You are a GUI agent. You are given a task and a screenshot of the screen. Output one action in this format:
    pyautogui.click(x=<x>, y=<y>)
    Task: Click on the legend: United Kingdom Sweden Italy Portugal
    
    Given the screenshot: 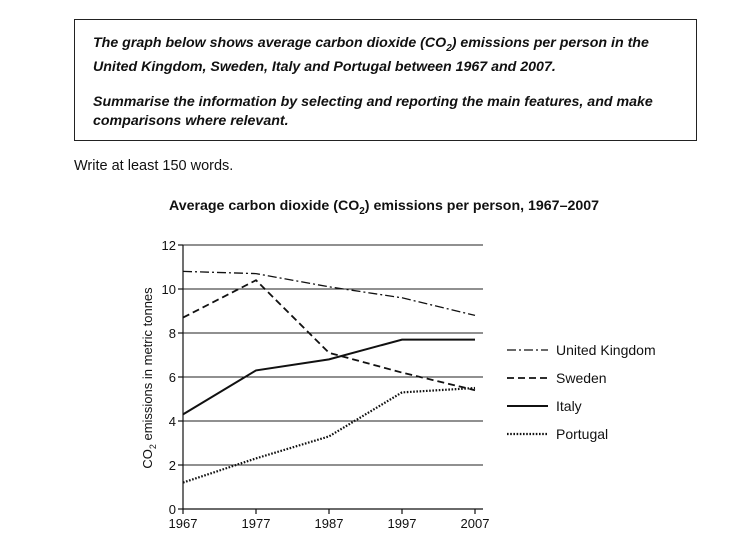 What is the action you would take?
    pyautogui.click(x=581, y=392)
    